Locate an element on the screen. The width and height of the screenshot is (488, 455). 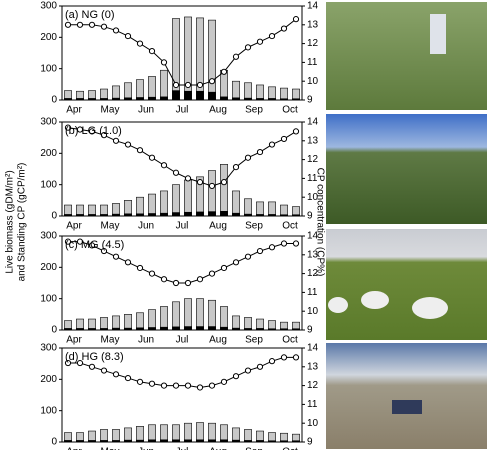
x-tick-label: Sep is located at coordinates (254, 226).